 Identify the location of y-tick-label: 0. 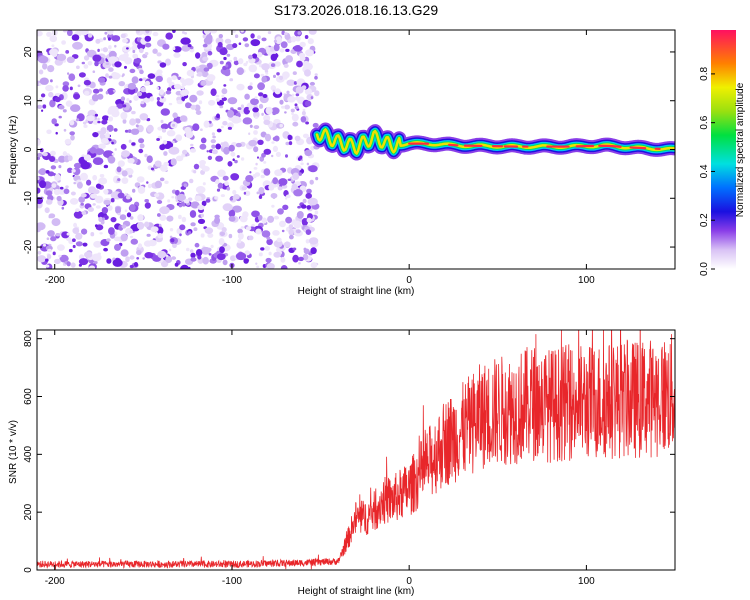
(28, 570).